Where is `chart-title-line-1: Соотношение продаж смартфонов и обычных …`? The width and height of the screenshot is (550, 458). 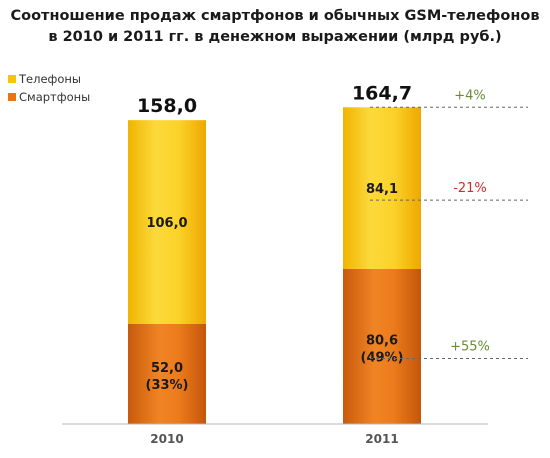
chart-title-line-1: Соотношение продаж смартфонов и обычных … is located at coordinates (275, 16).